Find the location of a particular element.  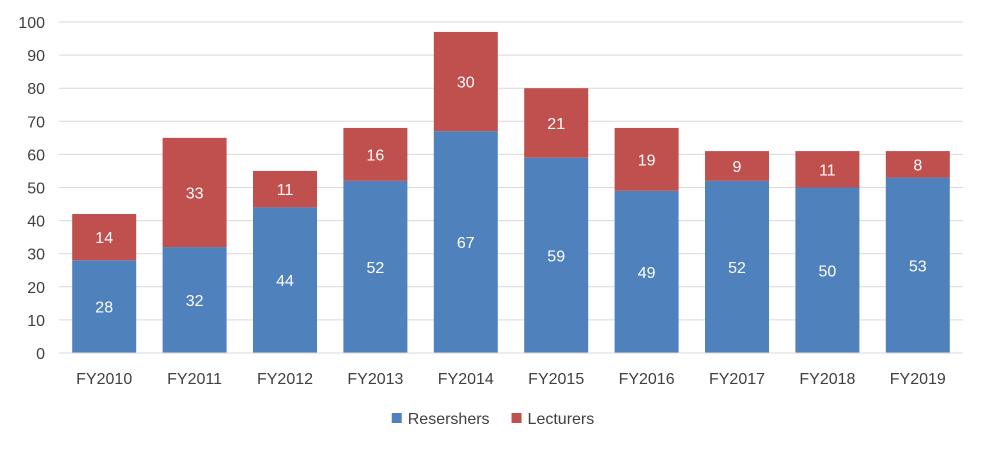

bar-resershers-fy2013 is located at coordinates (375, 266).